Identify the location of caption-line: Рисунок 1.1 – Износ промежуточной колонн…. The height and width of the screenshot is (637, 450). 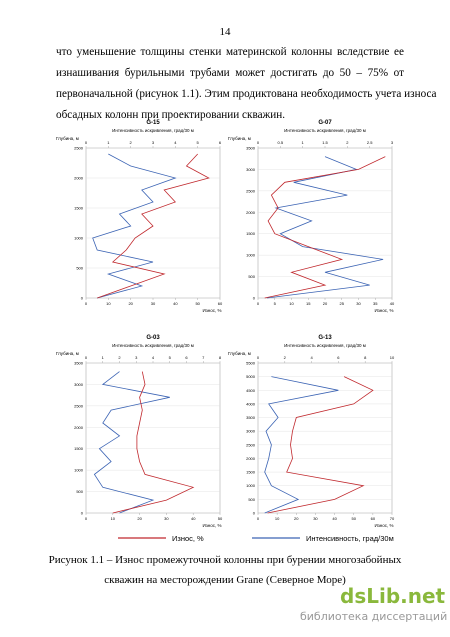
(225, 560).